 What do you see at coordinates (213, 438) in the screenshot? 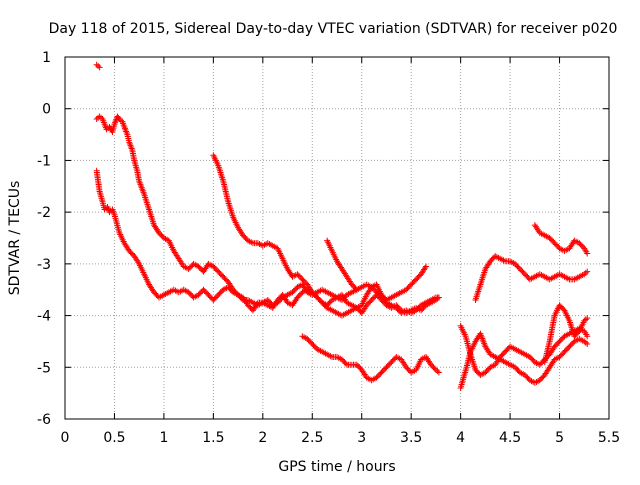
I see `x-tick-label: 1.5` at bounding box center [213, 438].